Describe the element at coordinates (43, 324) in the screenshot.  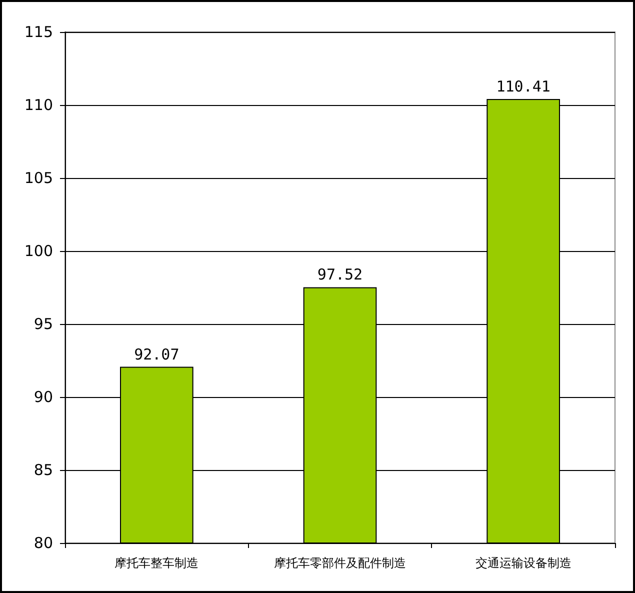
I see `y-tick-label: 95` at that location.